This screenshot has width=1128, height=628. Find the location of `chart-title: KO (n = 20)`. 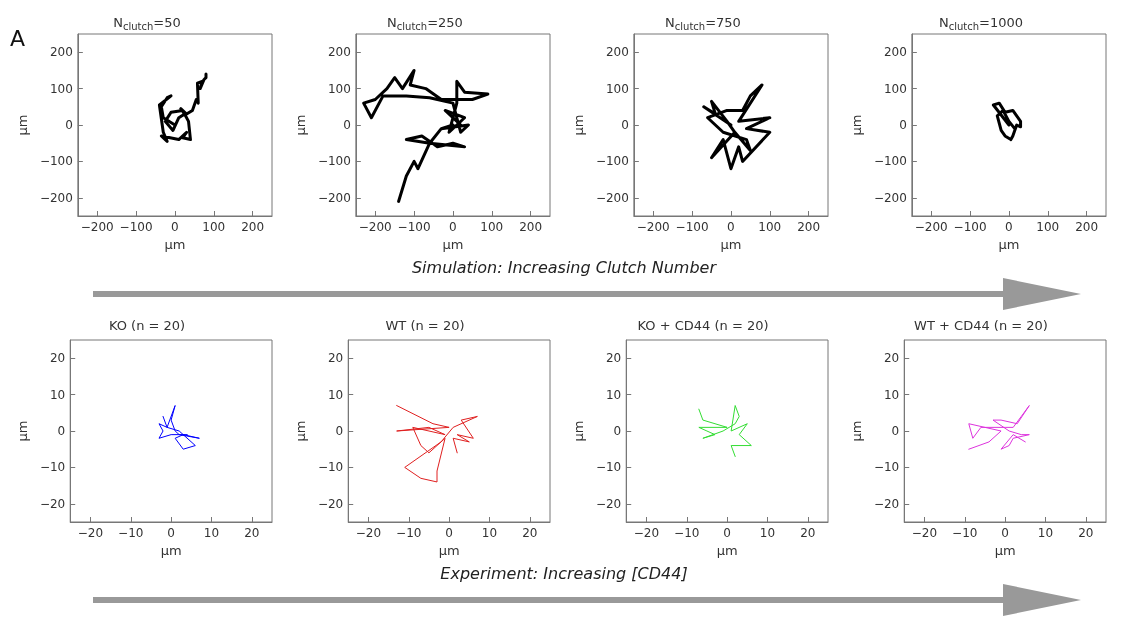

chart-title: KO (n = 20) is located at coordinates (147, 325).